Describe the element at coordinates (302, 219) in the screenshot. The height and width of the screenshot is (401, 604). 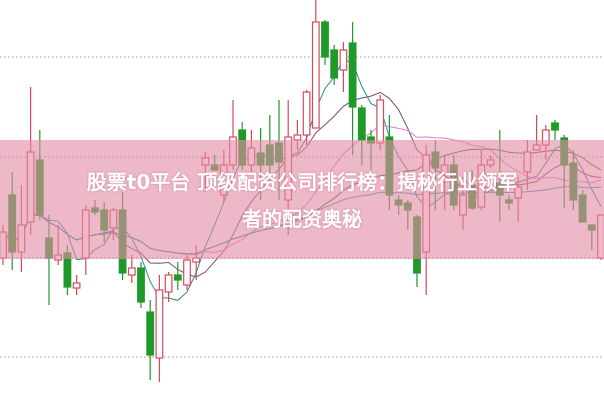
I see `headline-line-2: 者的配资奥秘` at that location.